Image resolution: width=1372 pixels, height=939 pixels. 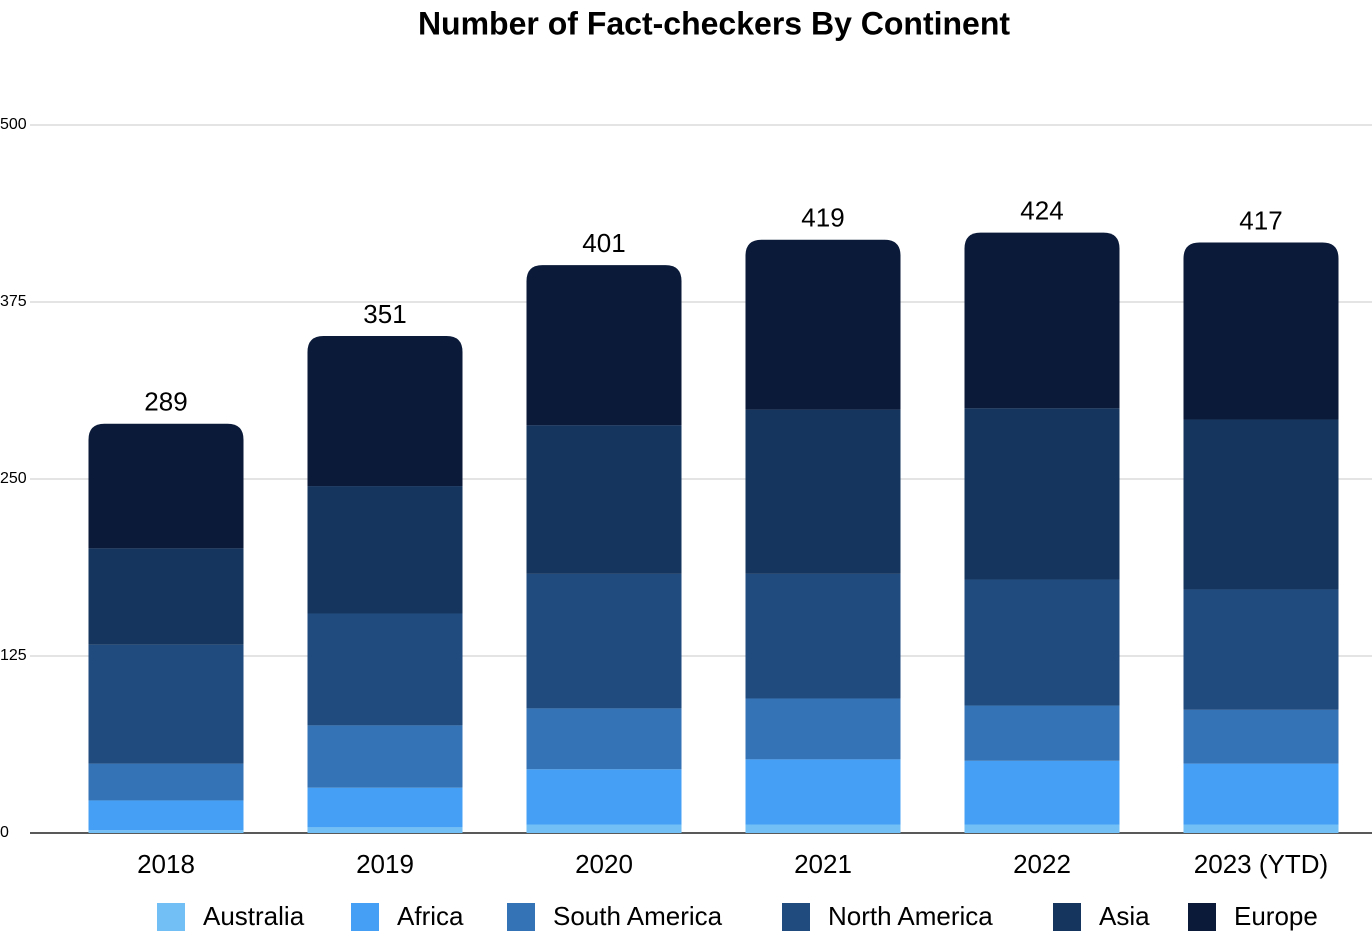 What do you see at coordinates (1261, 864) in the screenshot?
I see `x-tick-label: 2023 (YTD)` at bounding box center [1261, 864].